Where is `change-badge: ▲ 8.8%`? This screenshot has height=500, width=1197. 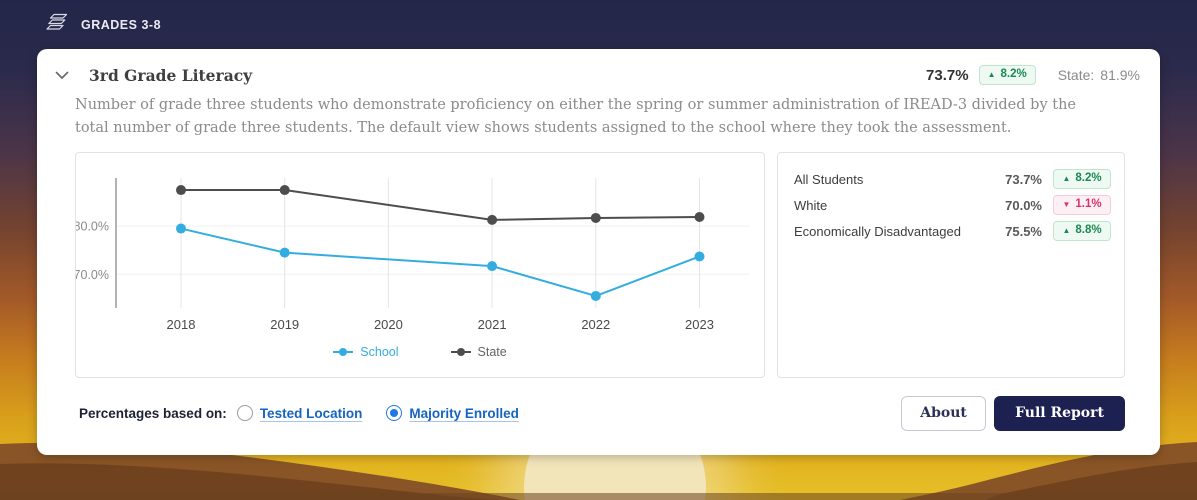 change-badge: ▲ 8.8% is located at coordinates (1082, 231).